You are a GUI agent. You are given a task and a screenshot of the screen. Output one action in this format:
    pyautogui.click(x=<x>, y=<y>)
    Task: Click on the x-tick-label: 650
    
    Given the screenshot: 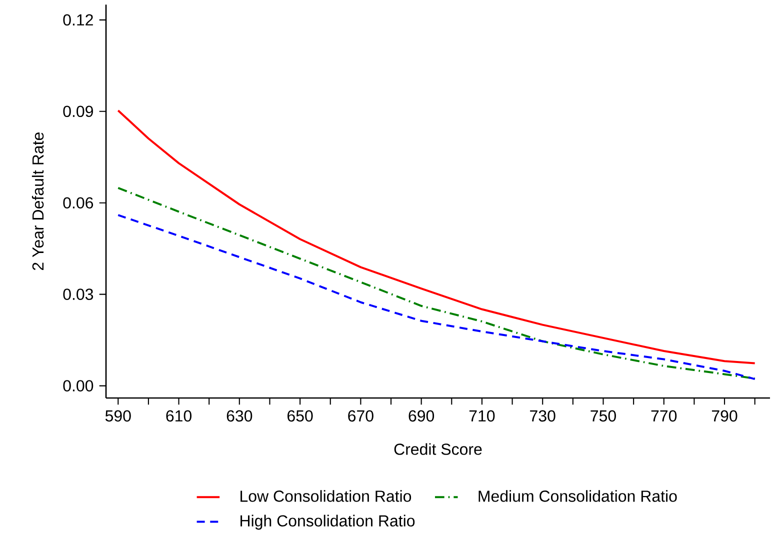 What is the action you would take?
    pyautogui.click(x=300, y=416)
    